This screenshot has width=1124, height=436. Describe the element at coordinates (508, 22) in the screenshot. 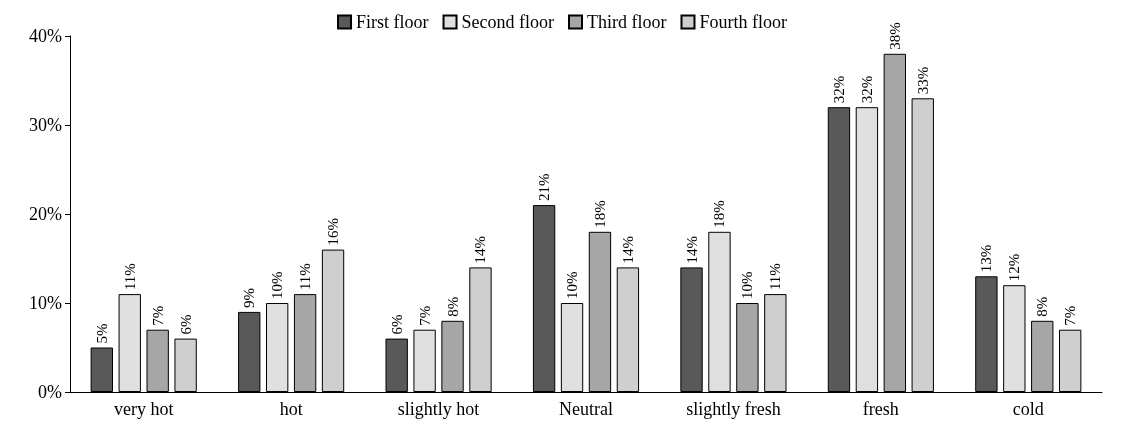

I see `legend-label: Second floor` at that location.